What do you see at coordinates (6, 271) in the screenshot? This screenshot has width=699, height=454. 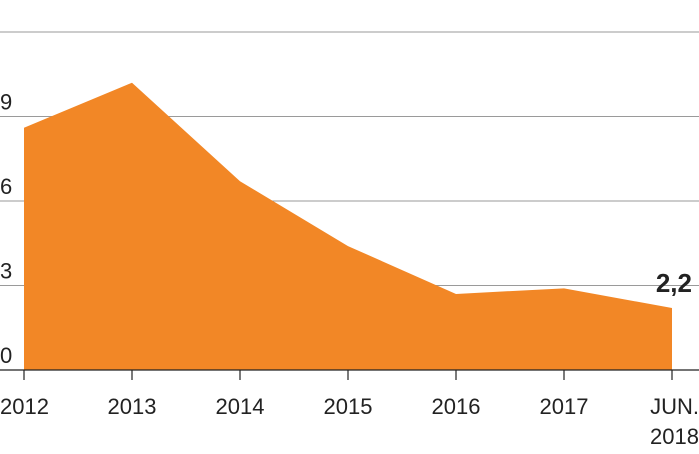 I see `y-tick-label-3: 3` at bounding box center [6, 271].